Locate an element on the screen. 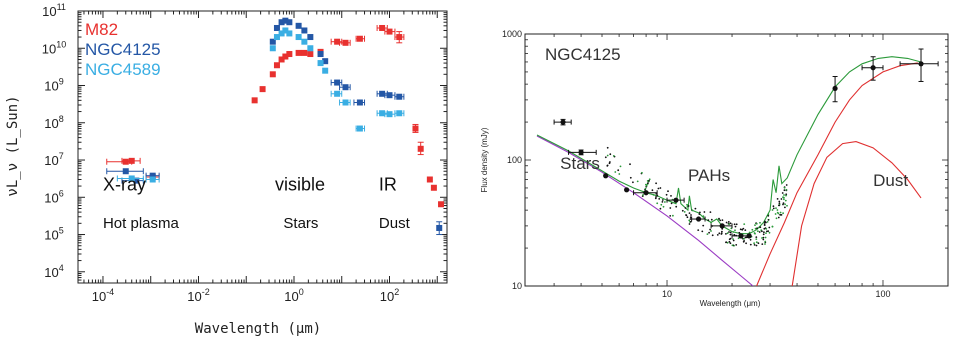  x-tick-label: 102 is located at coordinates (389, 295).